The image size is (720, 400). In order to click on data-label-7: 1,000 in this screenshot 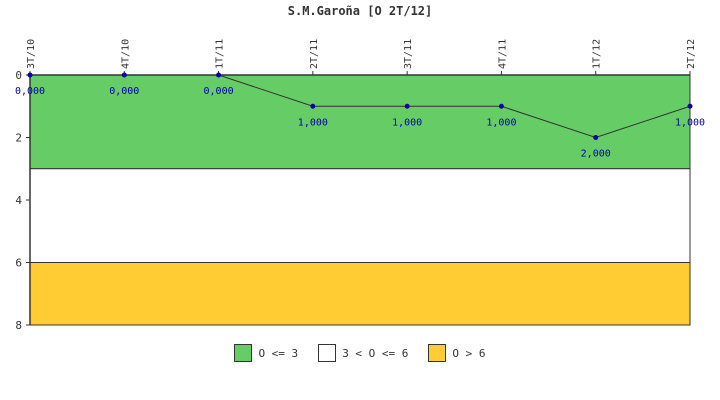, I will do `click(690, 122)`.